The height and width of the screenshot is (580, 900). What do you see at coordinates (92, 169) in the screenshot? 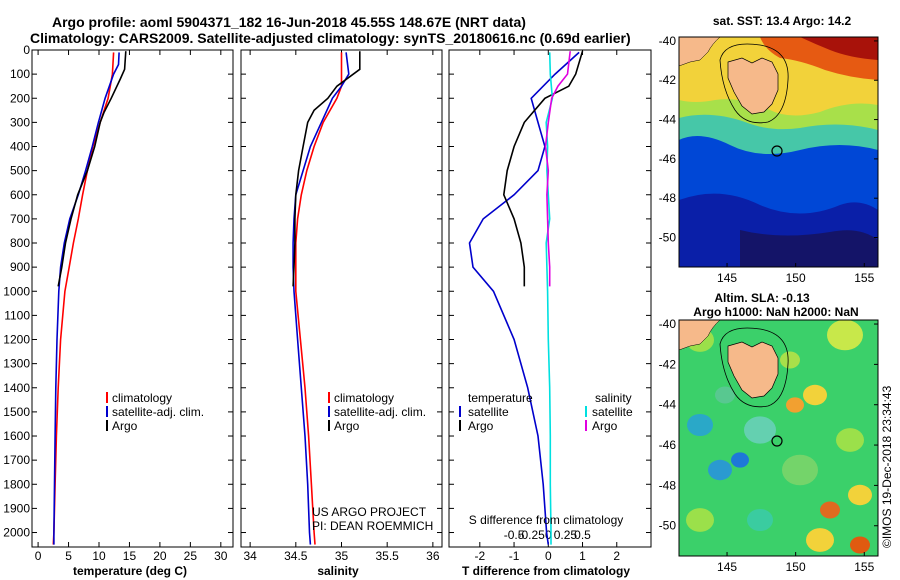
I see `series-line-argo` at bounding box center [92, 169].